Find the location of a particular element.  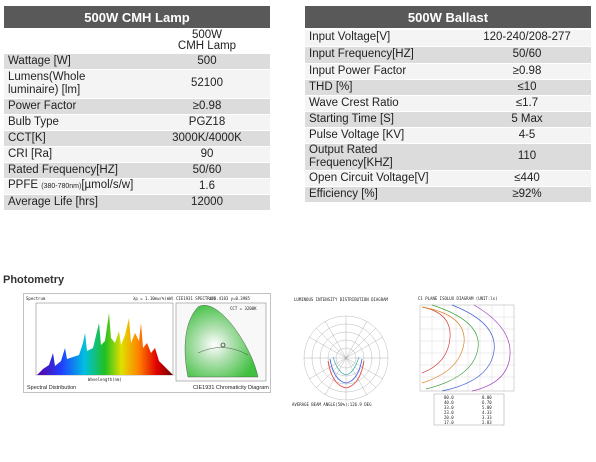

cie-color-point is located at coordinates (223, 345).